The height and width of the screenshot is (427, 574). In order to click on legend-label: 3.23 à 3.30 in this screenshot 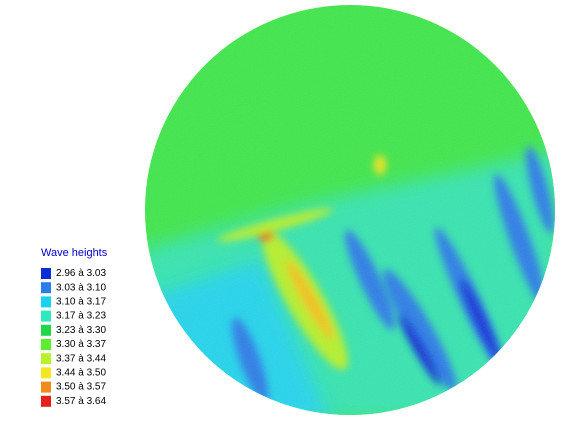, I will do `click(81, 330)`.